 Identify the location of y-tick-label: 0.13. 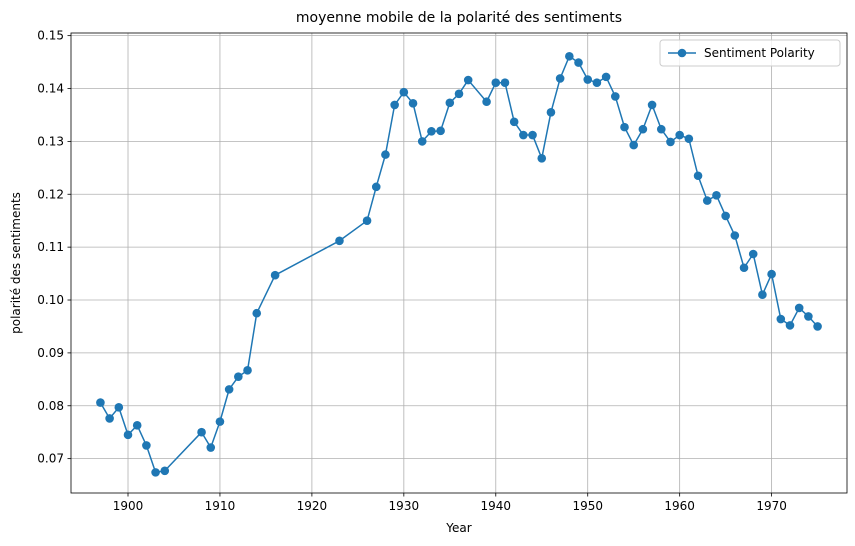
(50, 141).